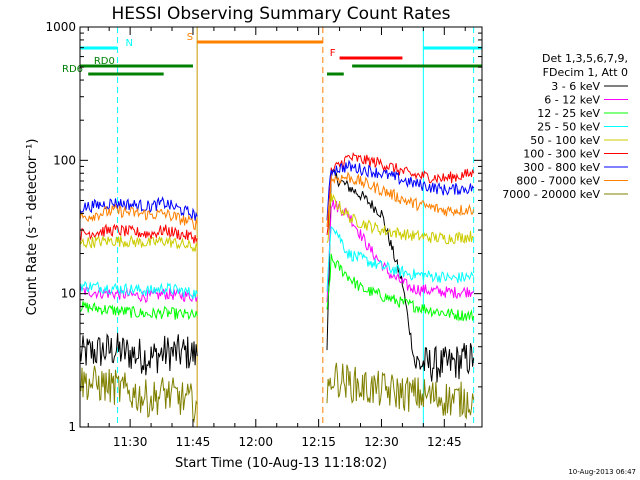 The image size is (640, 480). I want to click on legend-label: 100 - 300 keV, so click(561, 154).